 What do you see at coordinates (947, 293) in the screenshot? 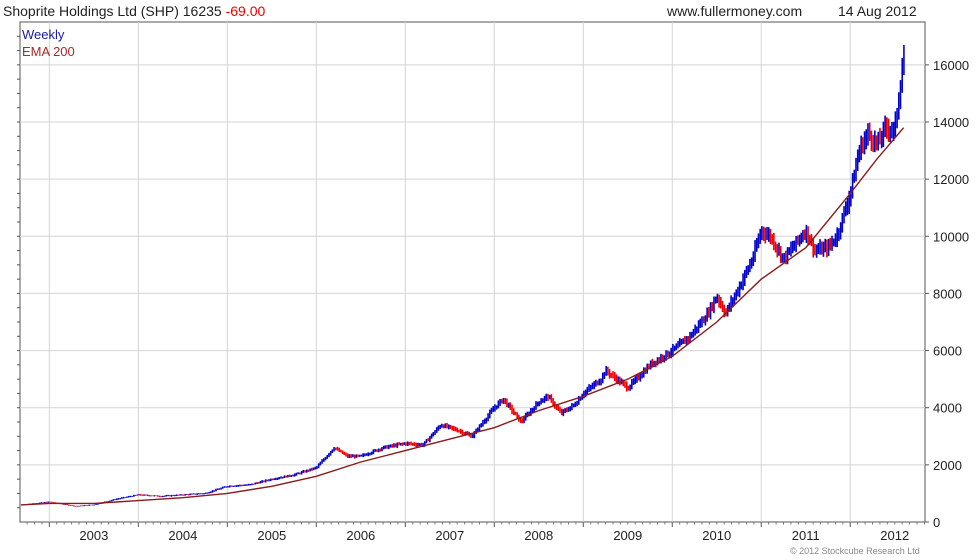
I see `y-tick-label: 8000` at bounding box center [947, 293].